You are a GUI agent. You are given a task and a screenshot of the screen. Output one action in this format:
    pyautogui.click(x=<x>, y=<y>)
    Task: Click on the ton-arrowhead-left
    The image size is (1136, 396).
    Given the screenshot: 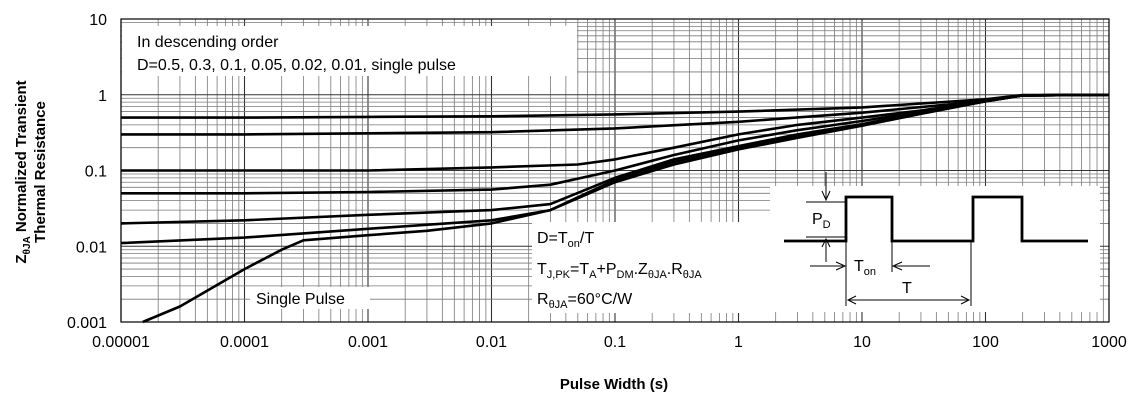 What is the action you would take?
    pyautogui.click(x=841, y=266)
    